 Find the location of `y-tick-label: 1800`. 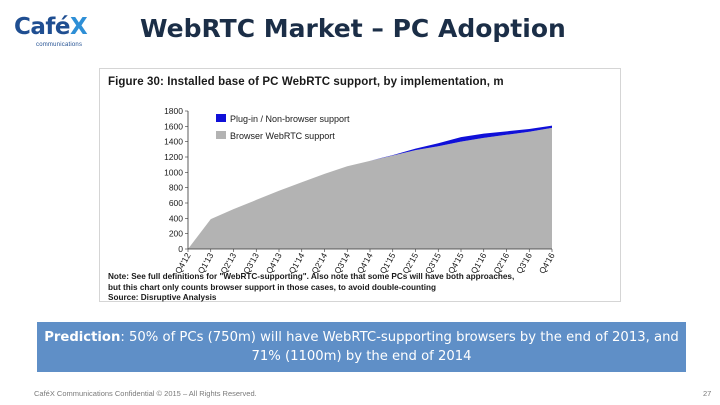

y-tick-label: 1800 is located at coordinates (173, 111).